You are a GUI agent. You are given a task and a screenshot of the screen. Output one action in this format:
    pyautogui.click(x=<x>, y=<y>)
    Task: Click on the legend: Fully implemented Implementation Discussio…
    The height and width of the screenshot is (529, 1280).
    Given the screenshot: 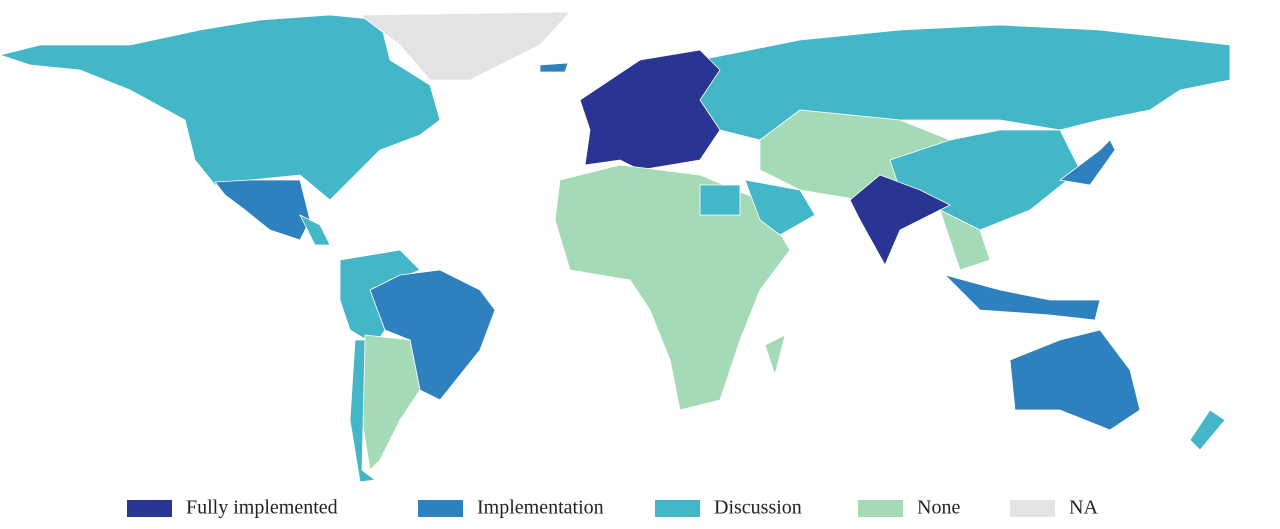 What is the action you would take?
    pyautogui.click(x=612, y=508)
    